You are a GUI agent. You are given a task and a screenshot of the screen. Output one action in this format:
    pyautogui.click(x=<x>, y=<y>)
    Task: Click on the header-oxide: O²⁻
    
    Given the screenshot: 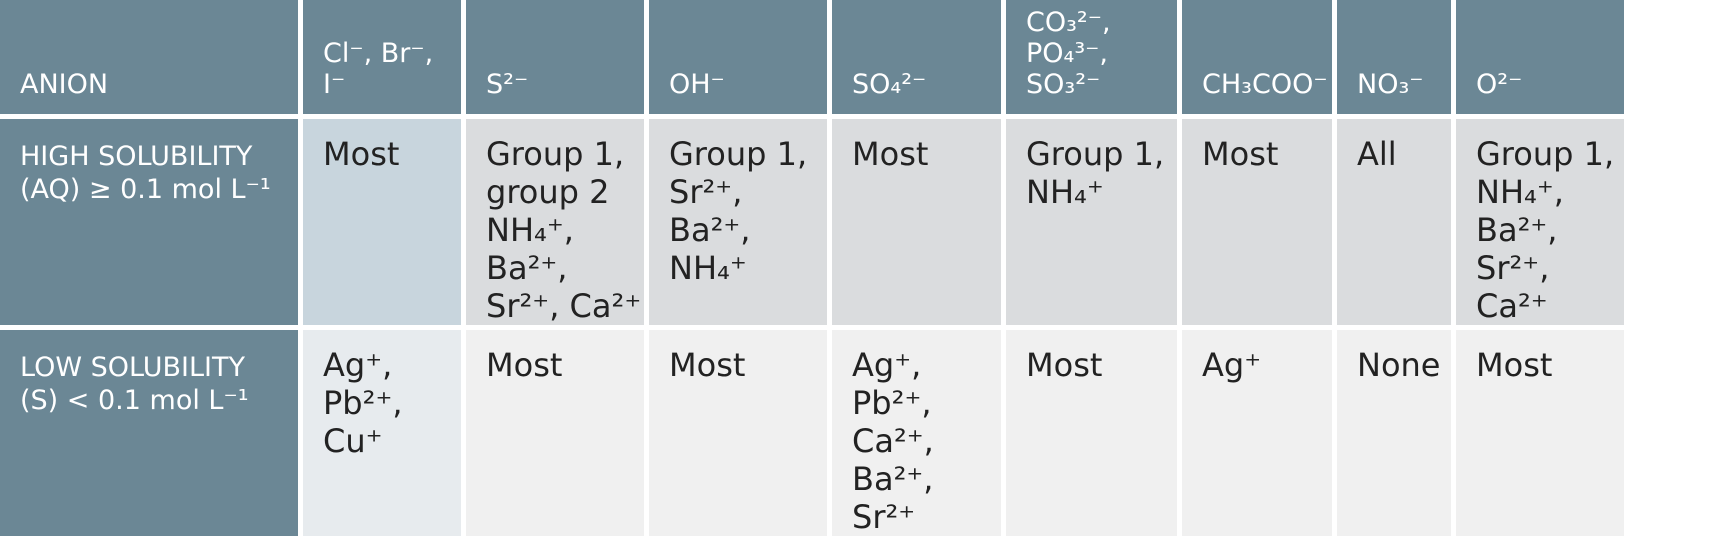 What is the action you would take?
    pyautogui.click(x=1540, y=57)
    